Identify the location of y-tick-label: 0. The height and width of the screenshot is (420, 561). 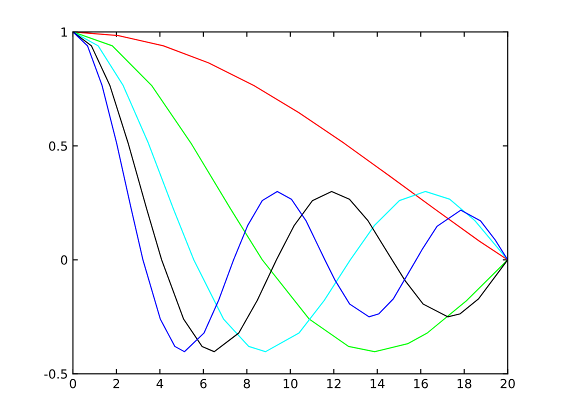
(64, 260).